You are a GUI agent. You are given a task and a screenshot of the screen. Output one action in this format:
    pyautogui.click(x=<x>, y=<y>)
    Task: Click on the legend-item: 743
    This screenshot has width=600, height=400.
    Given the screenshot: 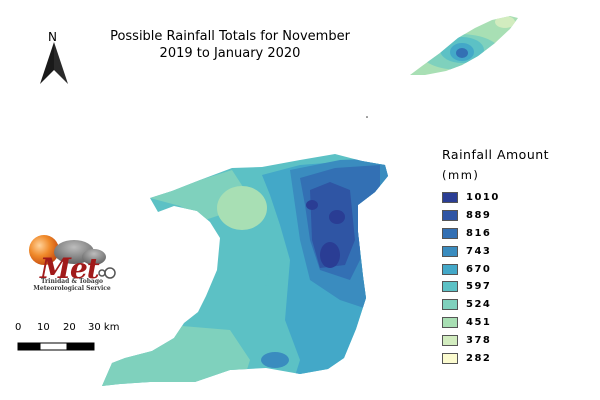 What is the action you would take?
    pyautogui.click(x=495, y=251)
    